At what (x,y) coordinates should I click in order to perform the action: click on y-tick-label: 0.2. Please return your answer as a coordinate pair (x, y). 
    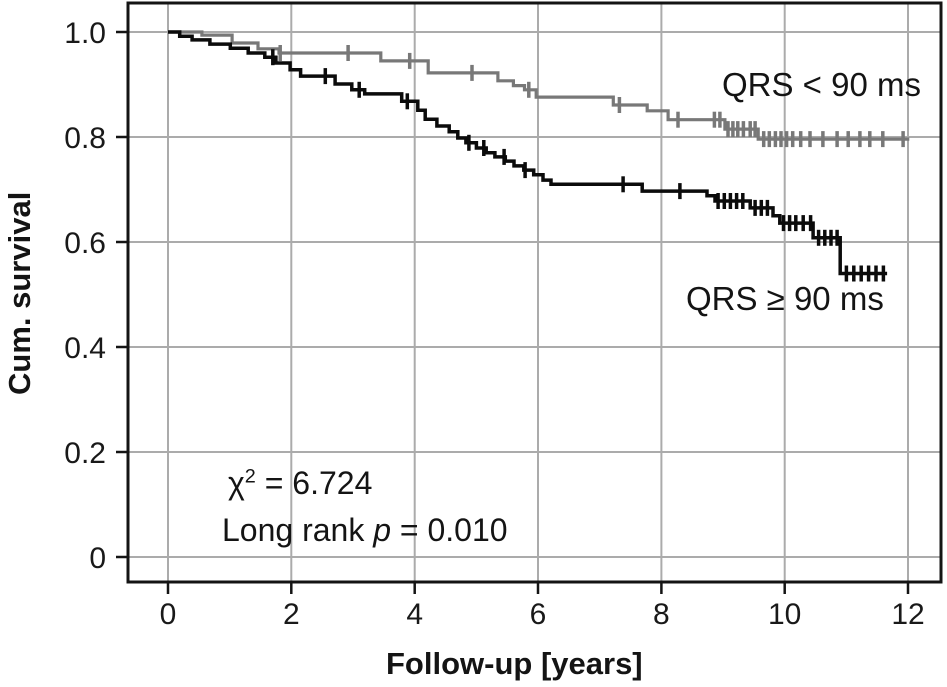
    Looking at the image, I should click on (85, 453).